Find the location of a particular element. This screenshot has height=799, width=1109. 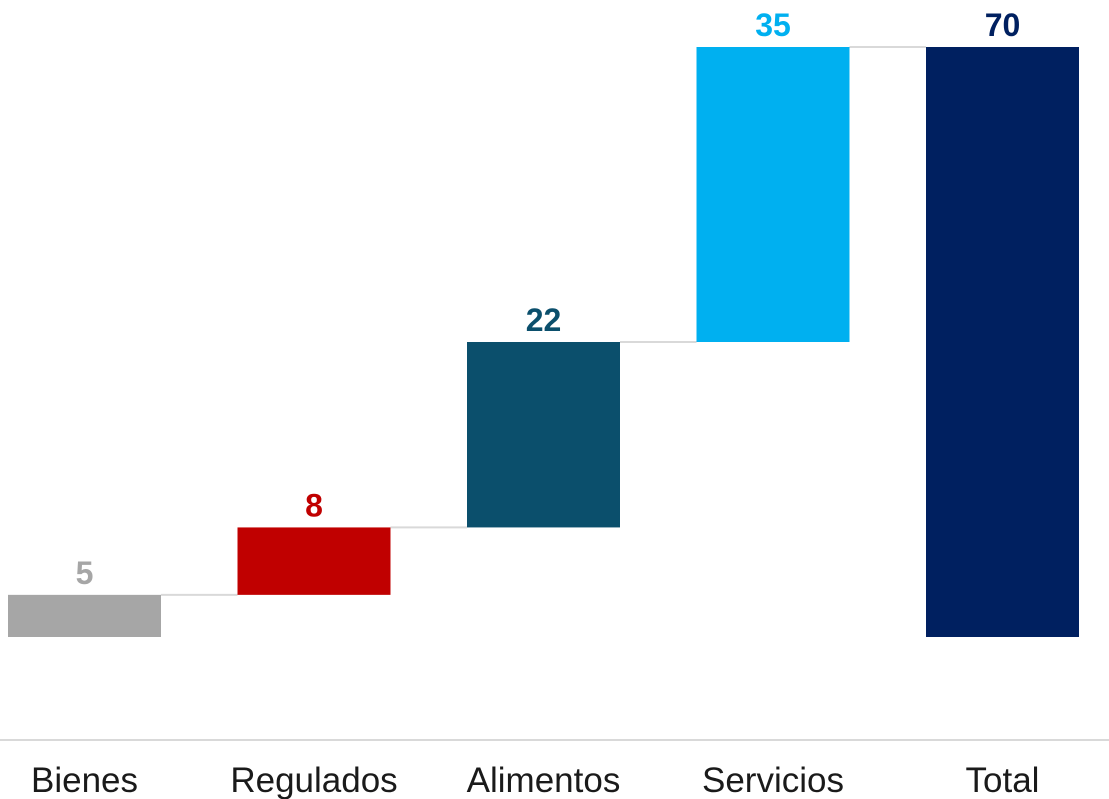

category-label-servicios: Servicios is located at coordinates (773, 780).